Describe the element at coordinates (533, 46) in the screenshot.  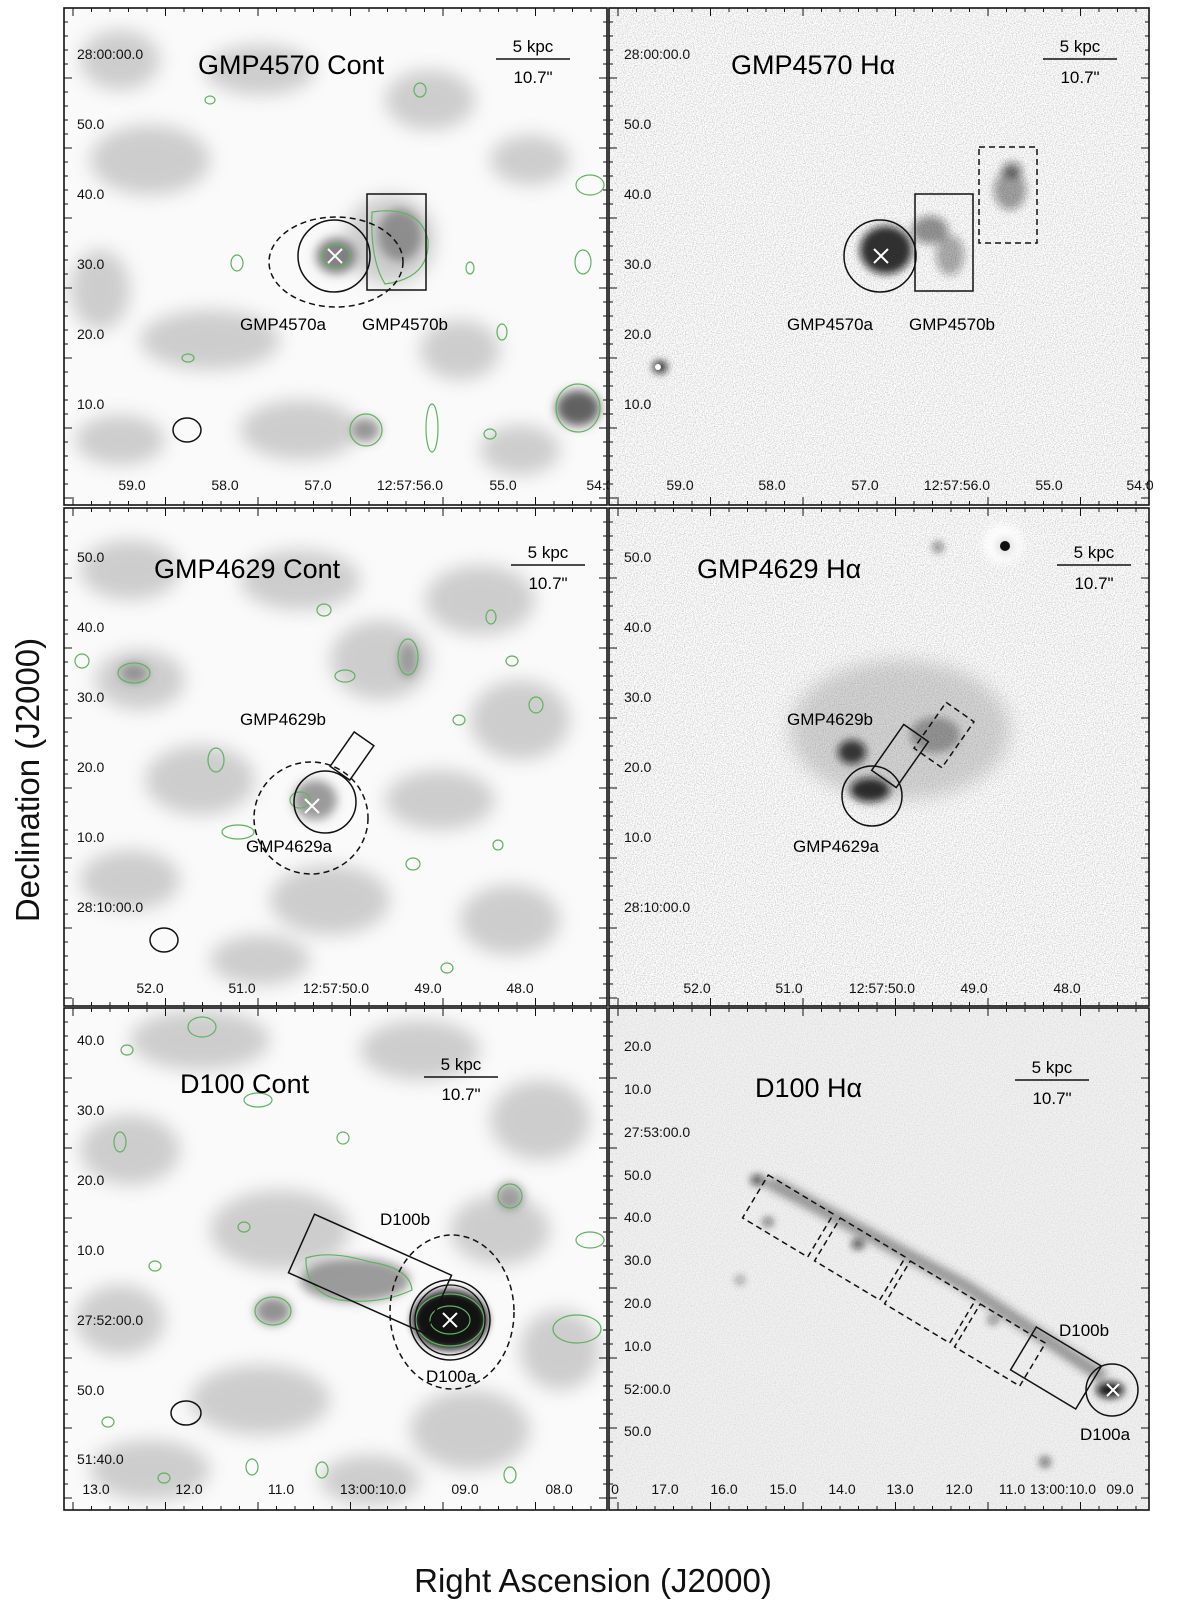
I see `svg-text: 5 kpc` at that location.